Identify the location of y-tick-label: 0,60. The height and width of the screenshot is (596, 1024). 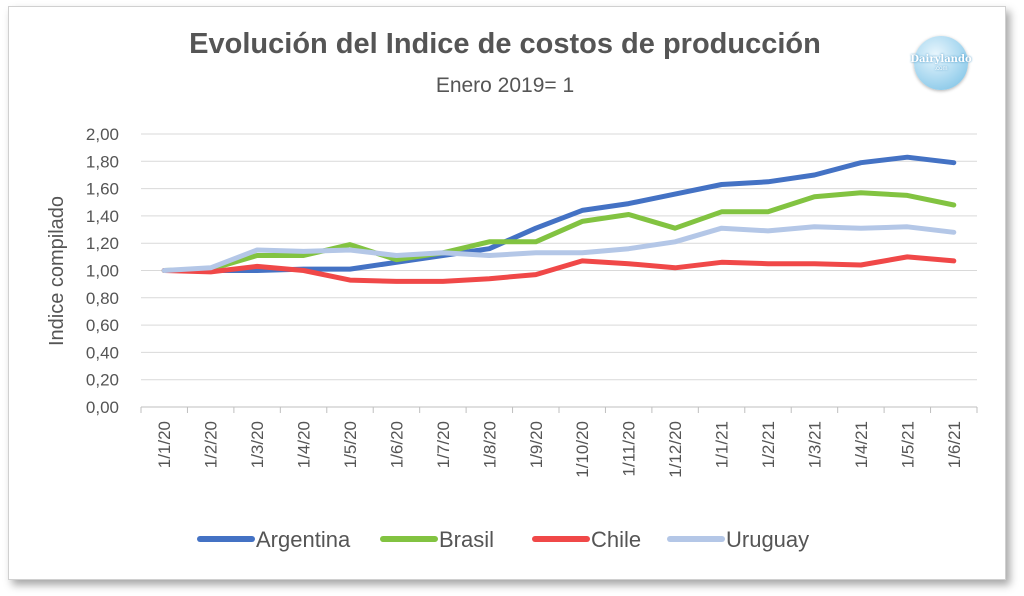
(102, 325).